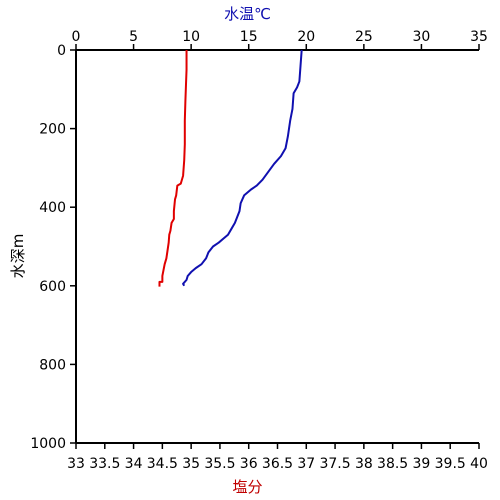  I want to click on left-axis-title: 水深m, so click(18, 256).